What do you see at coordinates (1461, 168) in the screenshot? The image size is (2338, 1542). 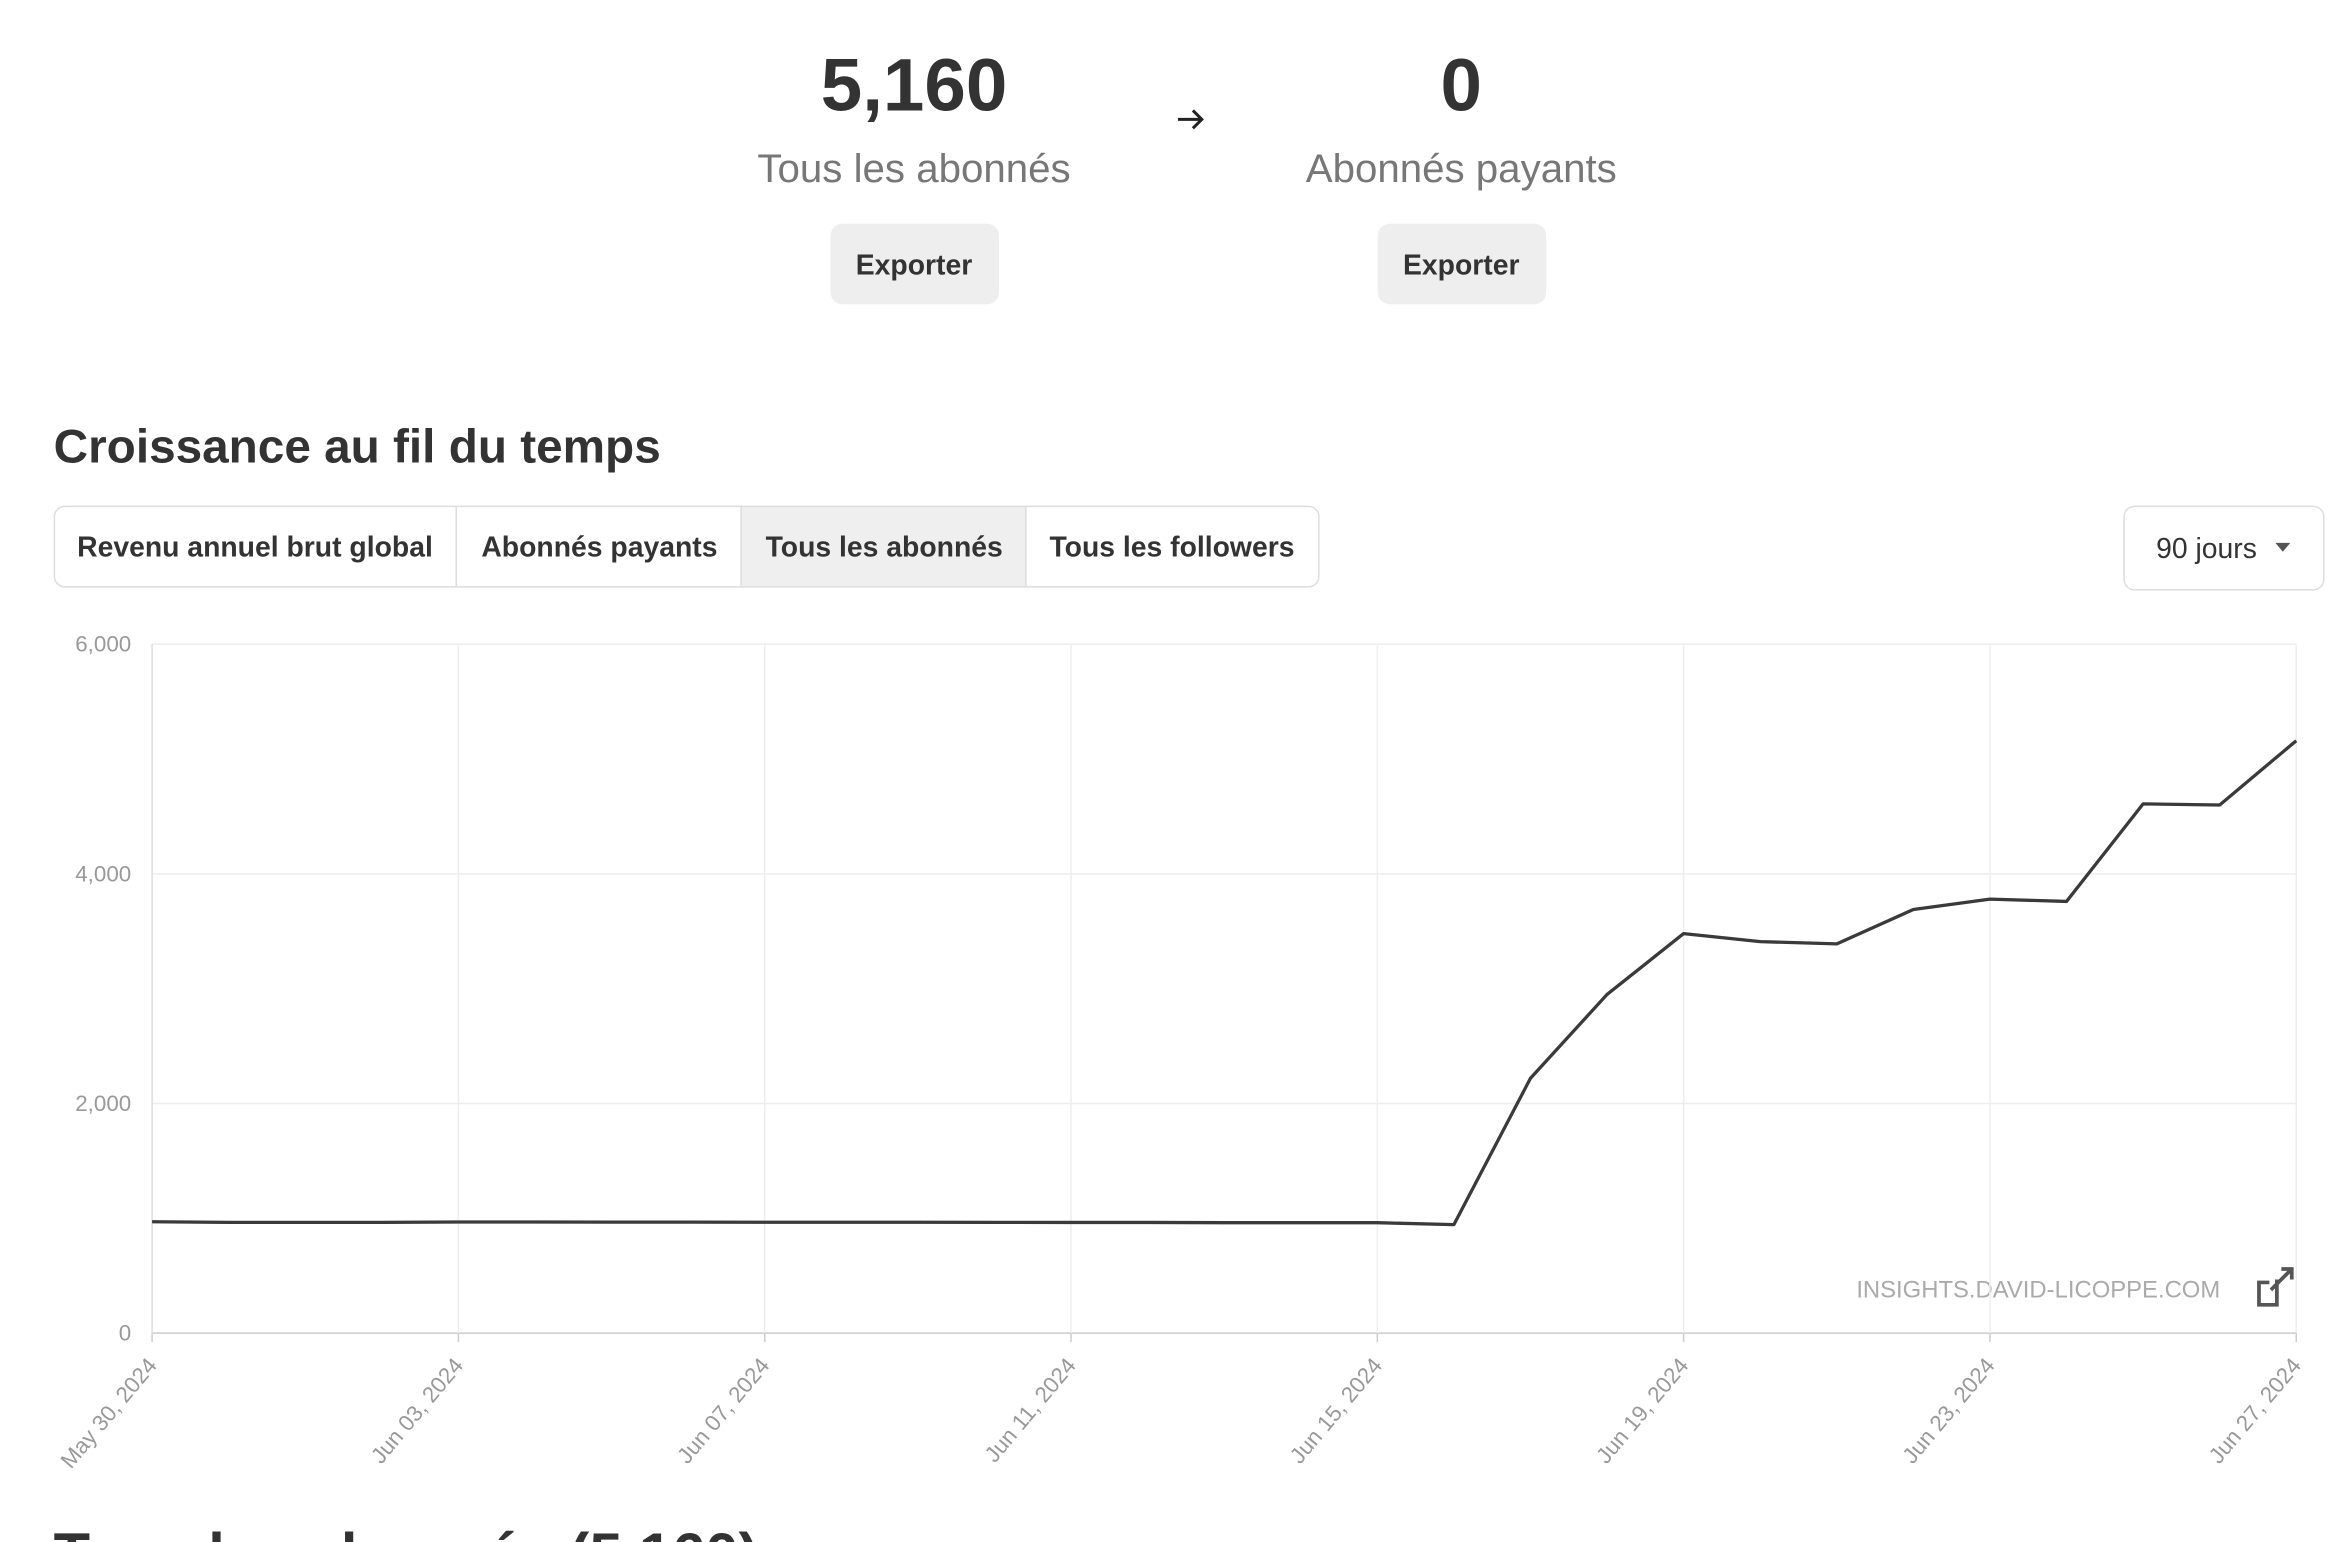 I see `stat-label: Abonnés payants` at bounding box center [1461, 168].